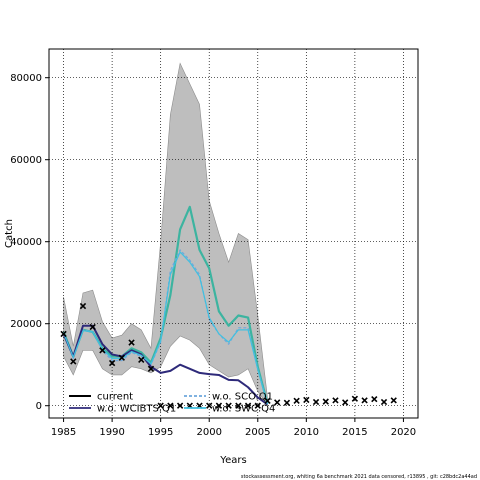  Describe the element at coordinates (355, 398) in the screenshot. I see `observed-point-2015` at that location.